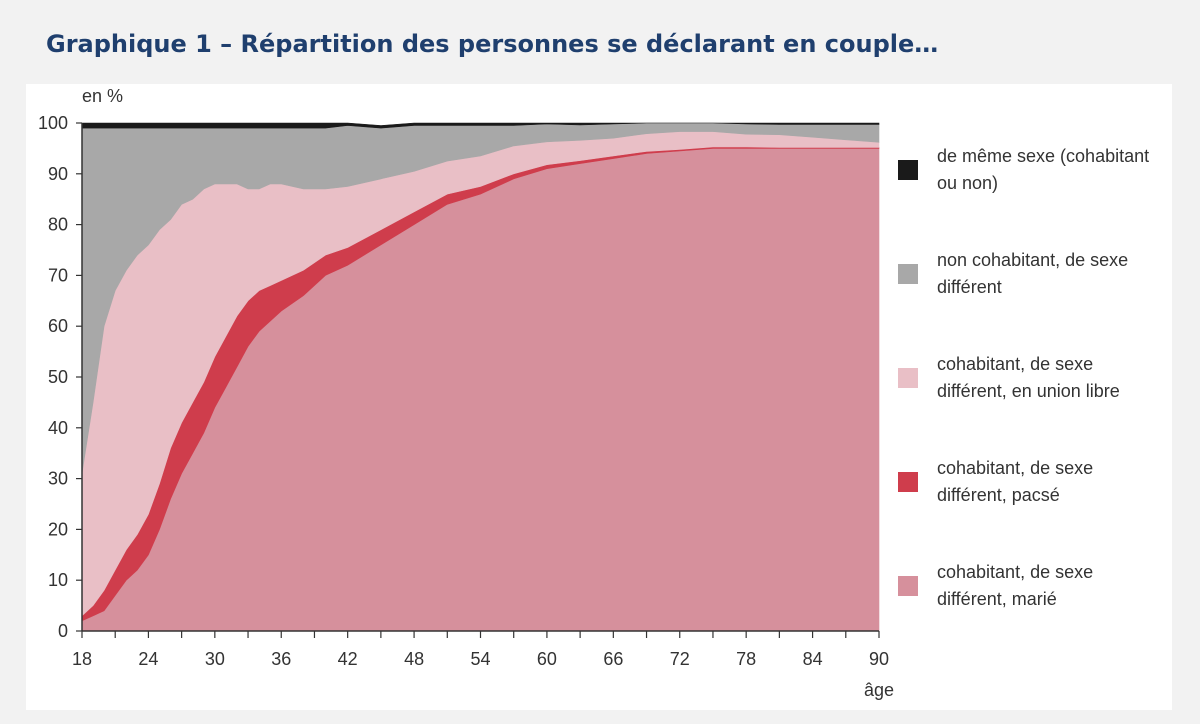 This screenshot has width=1200, height=724. What do you see at coordinates (58, 377) in the screenshot?
I see `y-tick-label: 50` at bounding box center [58, 377].